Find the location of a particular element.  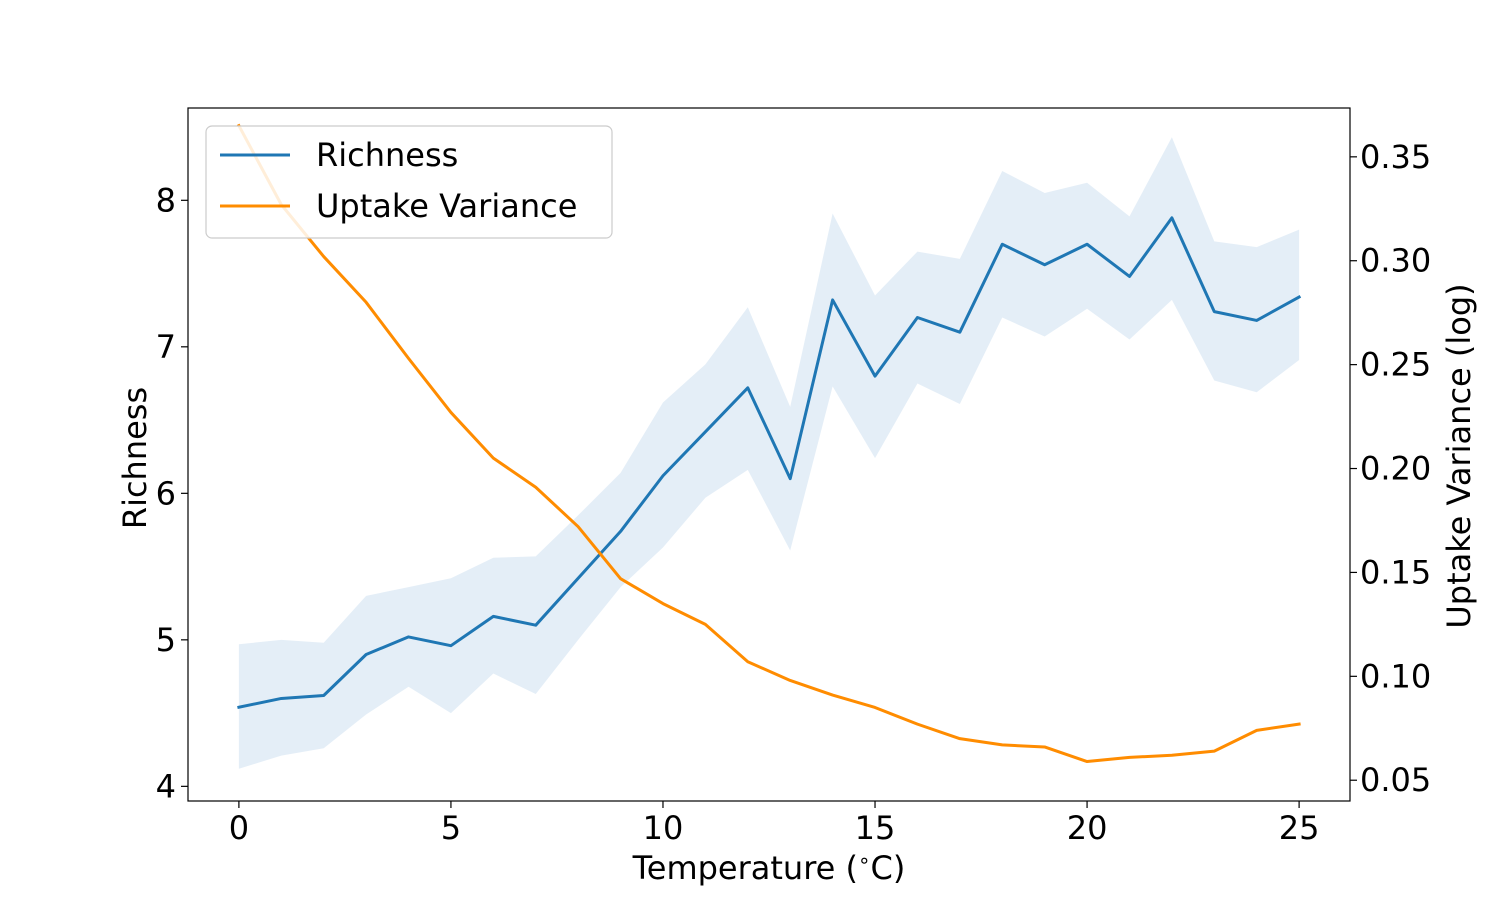

y-tick-label: 6 is located at coordinates (166, 493).